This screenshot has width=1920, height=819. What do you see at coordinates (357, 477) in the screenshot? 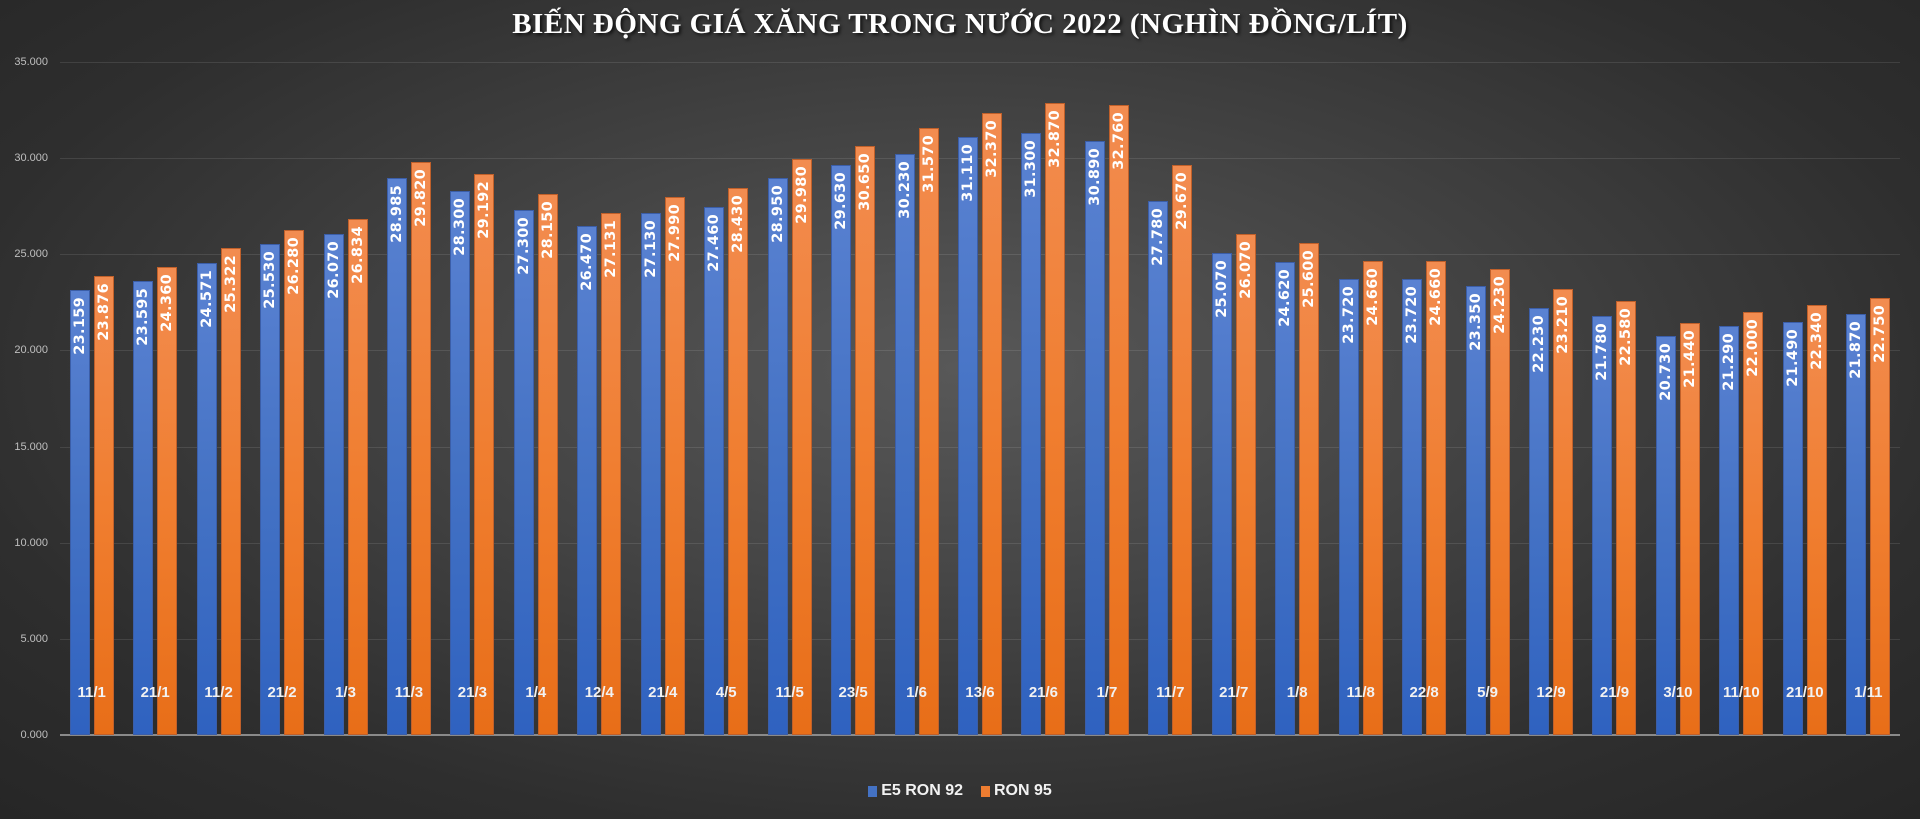
I see `bar-ron95: 26.834` at bounding box center [357, 477].